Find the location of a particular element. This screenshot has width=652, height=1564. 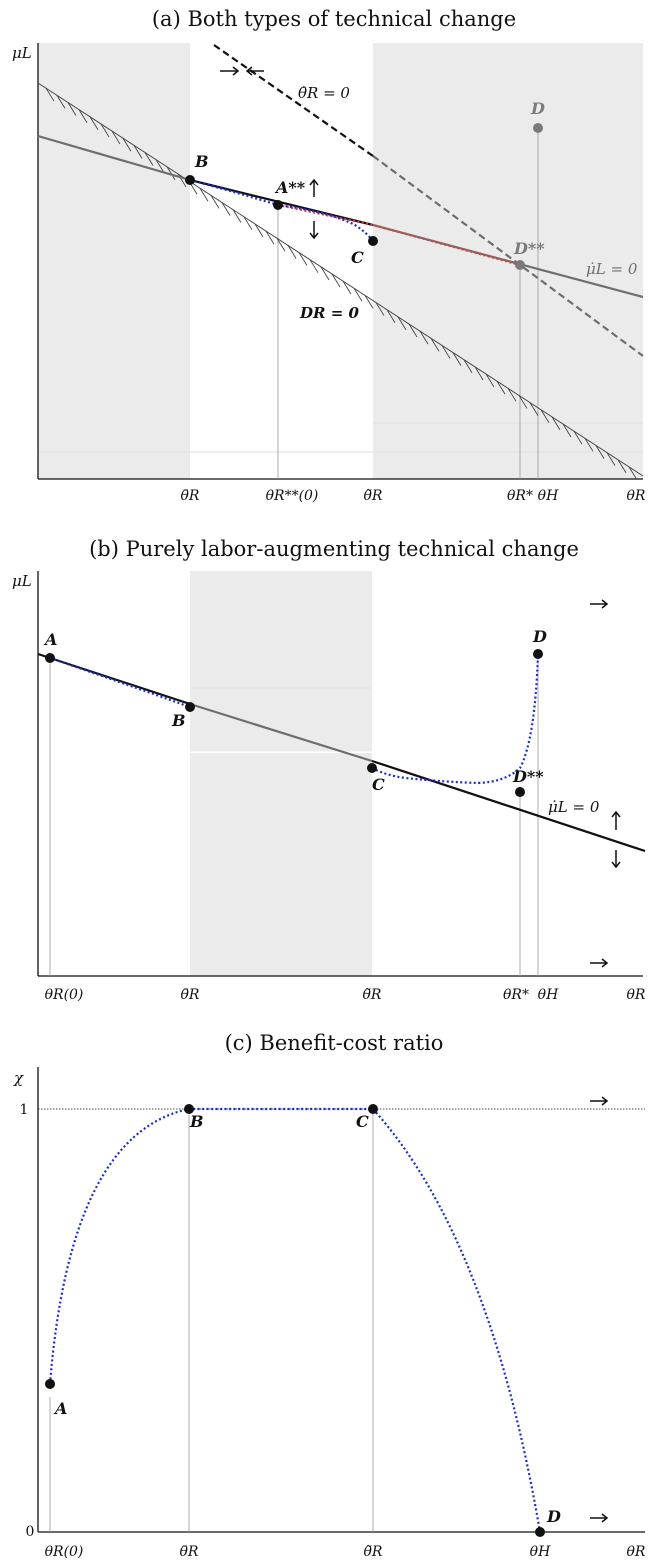

panel-c-ytick-1: 1 is located at coordinates (24, 1110).